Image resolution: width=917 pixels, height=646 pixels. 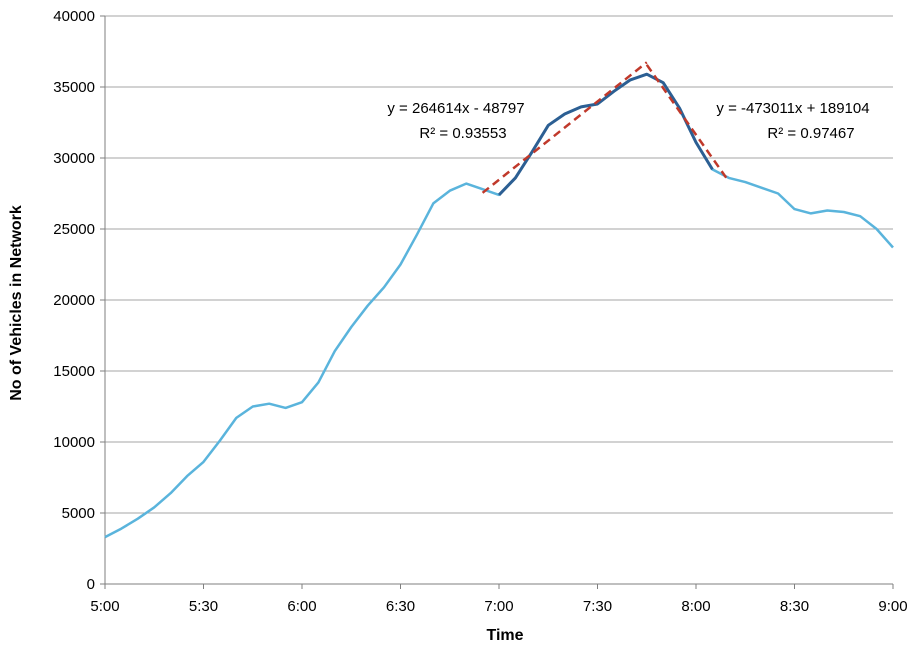 I want to click on y-tick-label: 5000, so click(x=78, y=513).